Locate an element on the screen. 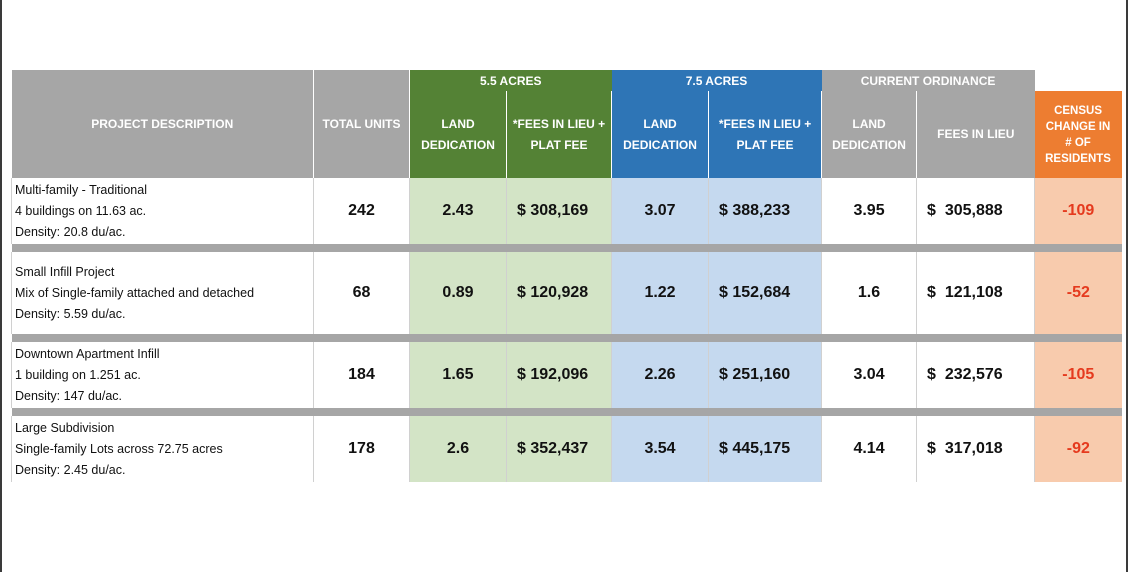  land-dedication-5-5-cell: 2.43 is located at coordinates (458, 211).